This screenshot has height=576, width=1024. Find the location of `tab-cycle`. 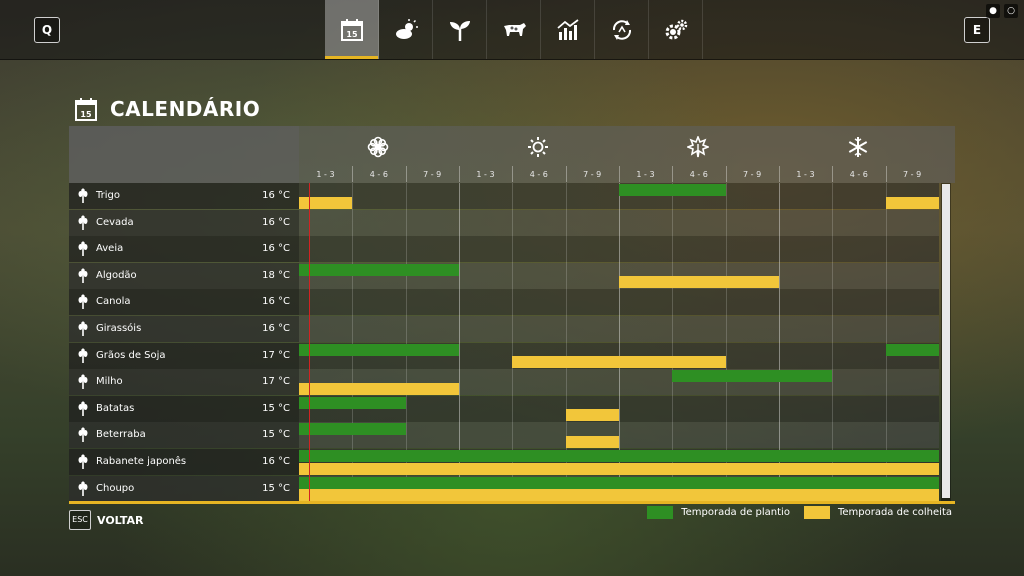

tab-cycle is located at coordinates (622, 29).